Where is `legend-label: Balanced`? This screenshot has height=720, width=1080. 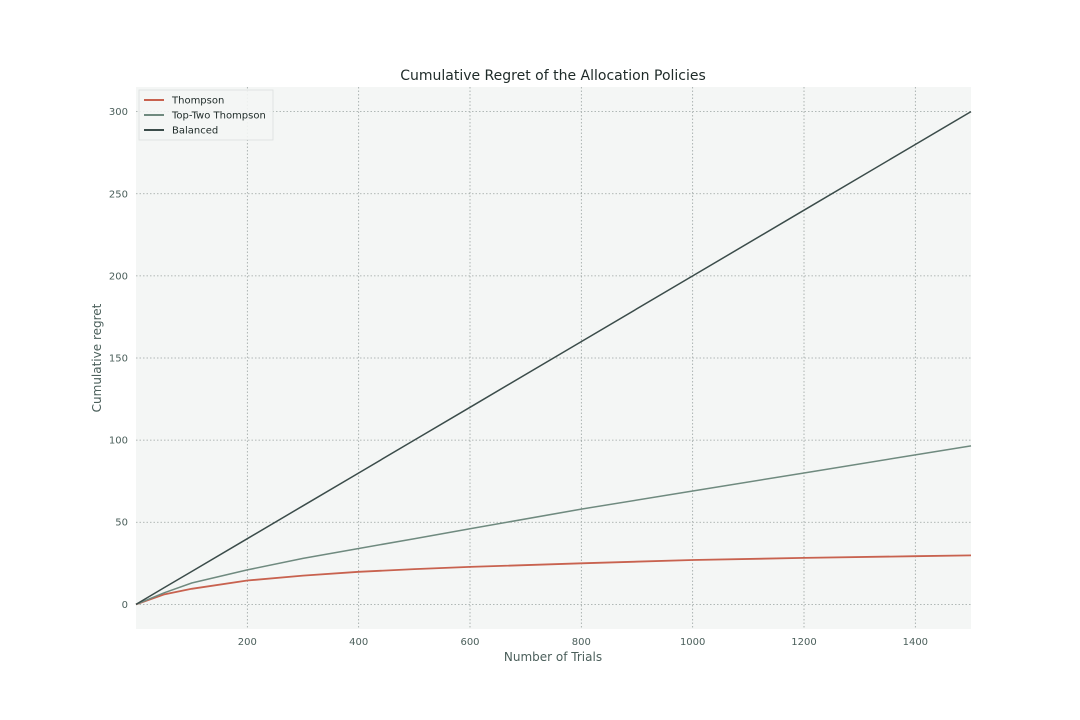 legend-label: Balanced is located at coordinates (195, 131).